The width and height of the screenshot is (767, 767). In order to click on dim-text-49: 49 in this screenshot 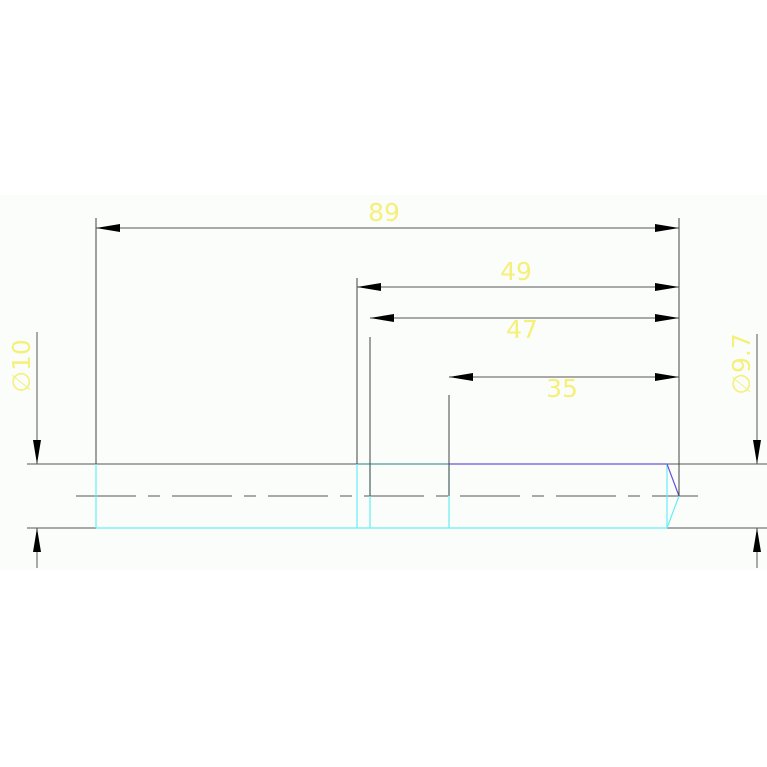, I will do `click(516, 271)`.